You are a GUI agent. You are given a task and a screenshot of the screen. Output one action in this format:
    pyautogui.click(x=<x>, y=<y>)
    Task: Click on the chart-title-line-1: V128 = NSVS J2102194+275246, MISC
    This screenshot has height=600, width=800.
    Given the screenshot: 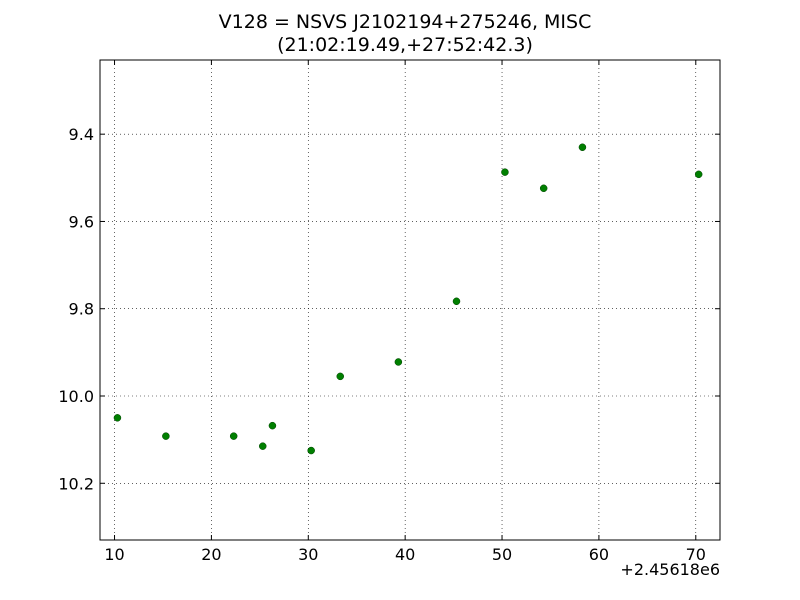 What is the action you would take?
    pyautogui.click(x=405, y=22)
    